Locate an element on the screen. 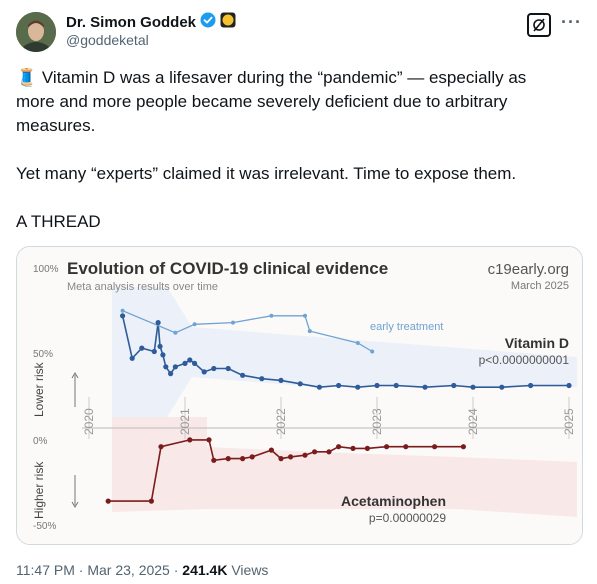 The image size is (597, 584). more-options-icon: ··· is located at coordinates (571, 22).